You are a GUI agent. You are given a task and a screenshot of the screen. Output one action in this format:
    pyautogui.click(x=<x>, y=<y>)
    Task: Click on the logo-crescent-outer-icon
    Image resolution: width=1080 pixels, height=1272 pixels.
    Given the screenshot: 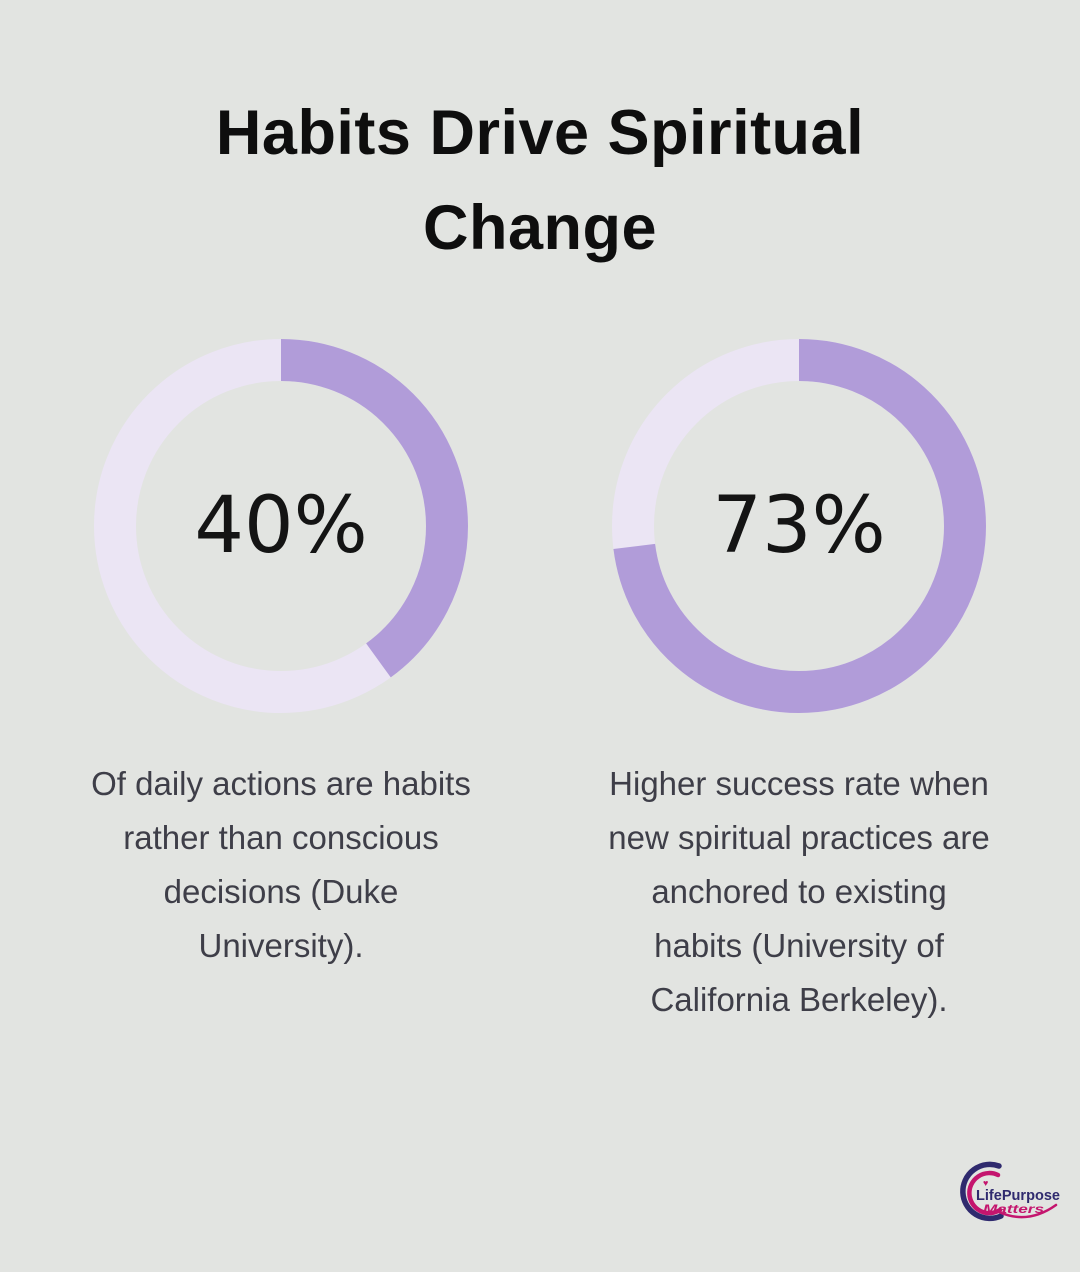 What is the action you would take?
    pyautogui.click(x=982, y=1191)
    